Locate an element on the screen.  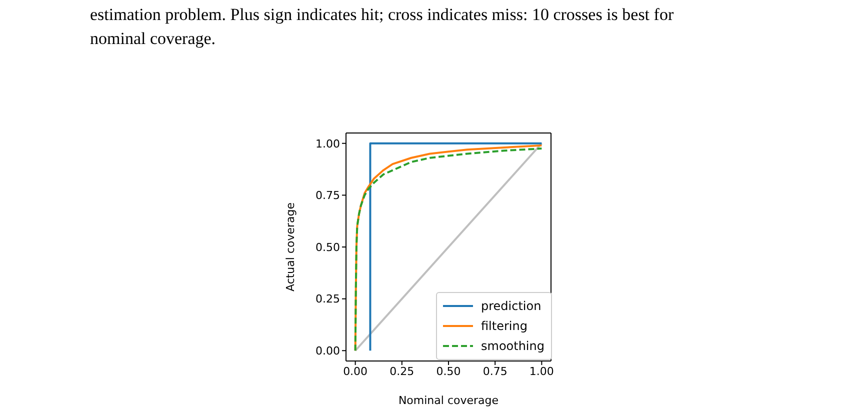
y-tick-label: 0.50 is located at coordinates (328, 247).